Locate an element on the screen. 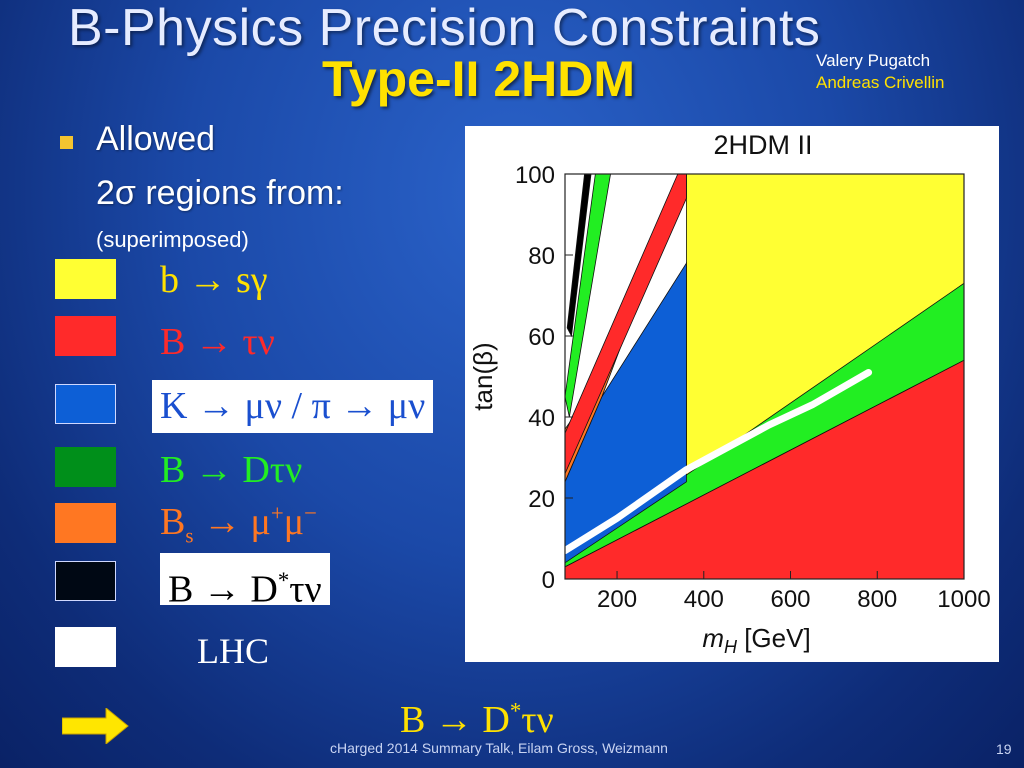 The image size is (1024, 768). y-tick-label: 80 is located at coordinates (541, 256).